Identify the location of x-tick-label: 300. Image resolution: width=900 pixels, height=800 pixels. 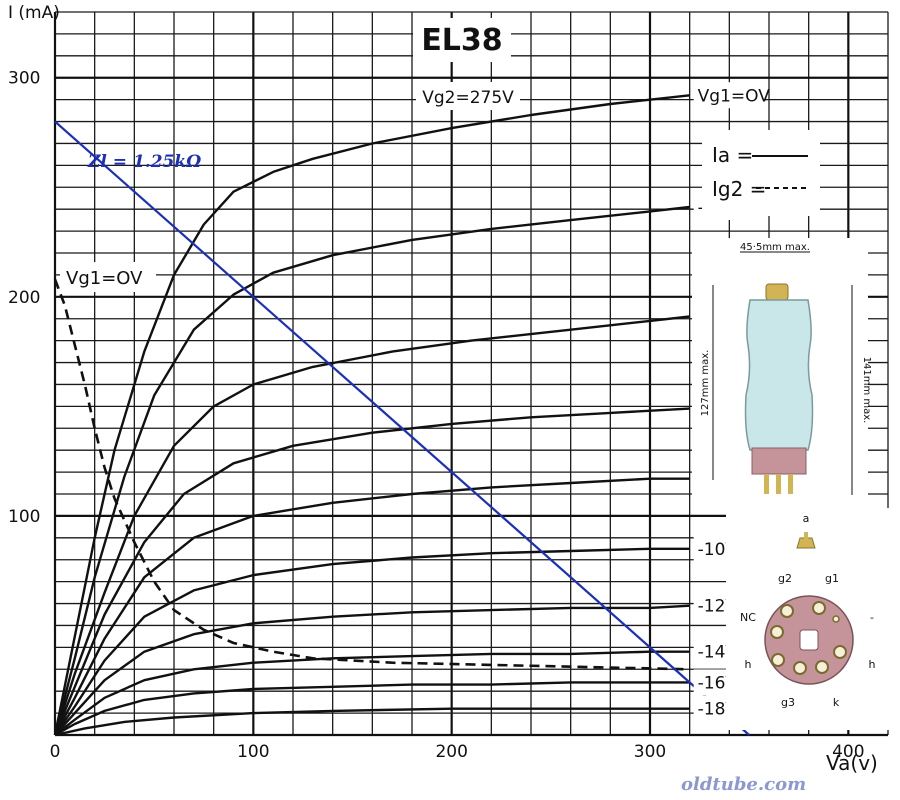
(650, 752).